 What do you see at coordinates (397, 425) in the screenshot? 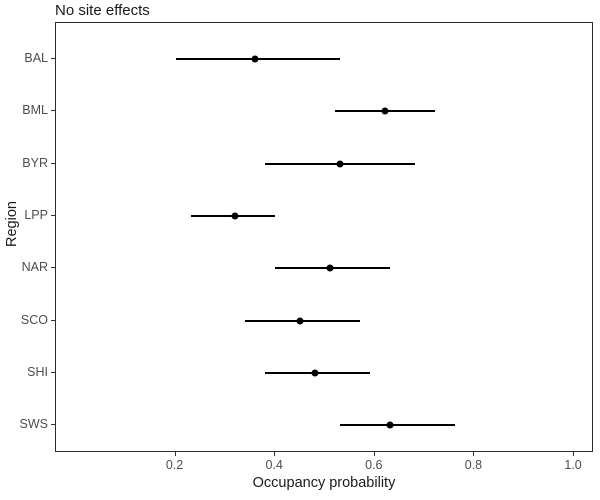
I see `interval-line-sws` at bounding box center [397, 425].